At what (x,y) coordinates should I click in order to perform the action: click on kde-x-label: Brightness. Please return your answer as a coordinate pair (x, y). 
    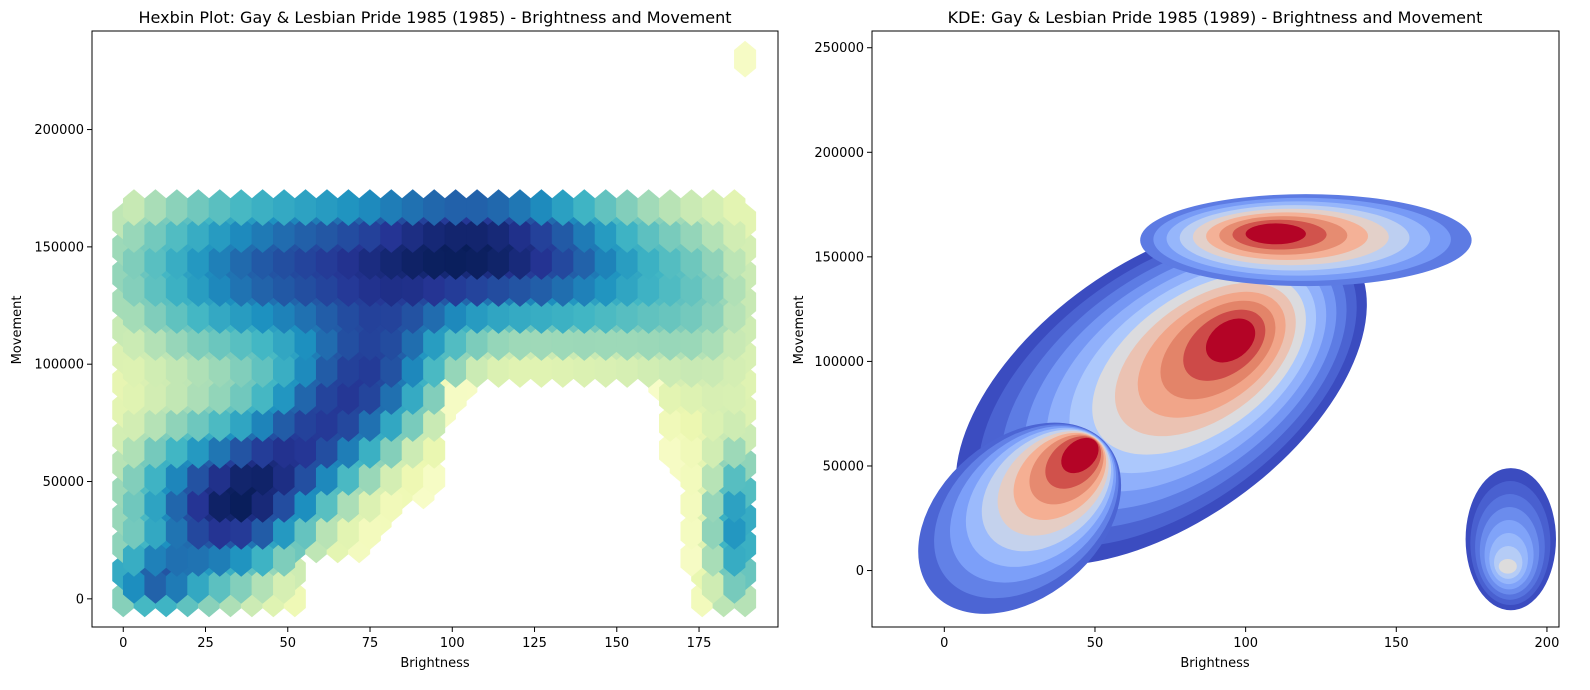
    Looking at the image, I should click on (1214, 663).